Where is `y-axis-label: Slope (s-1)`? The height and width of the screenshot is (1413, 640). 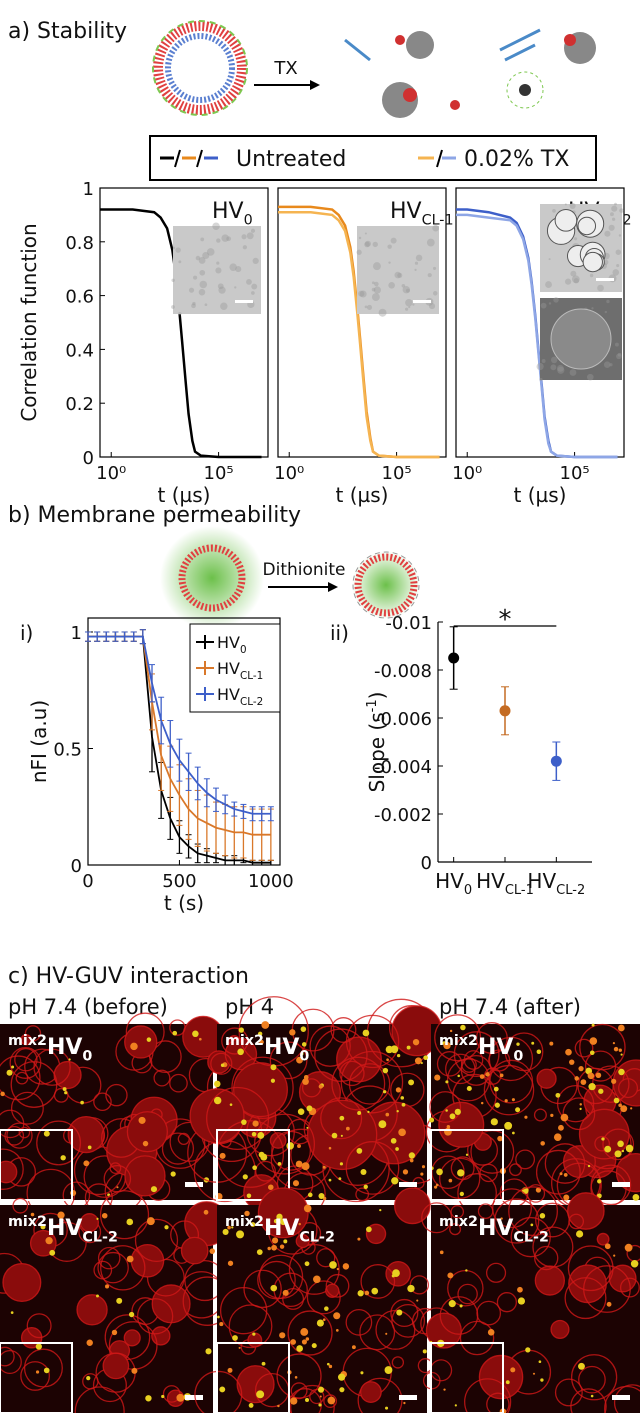 y-axis-label: Slope (s-1) is located at coordinates (377, 742).